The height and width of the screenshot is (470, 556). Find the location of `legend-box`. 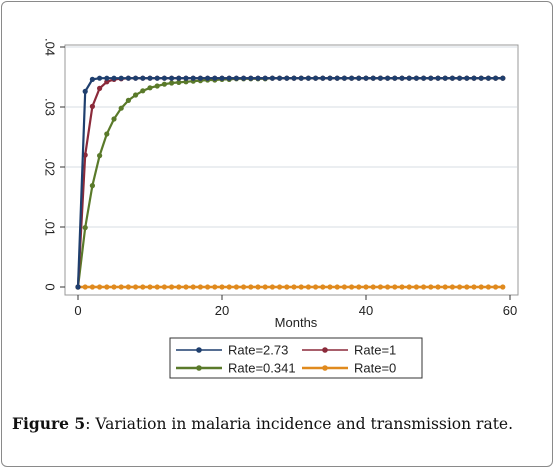

legend-box is located at coordinates (296, 358).